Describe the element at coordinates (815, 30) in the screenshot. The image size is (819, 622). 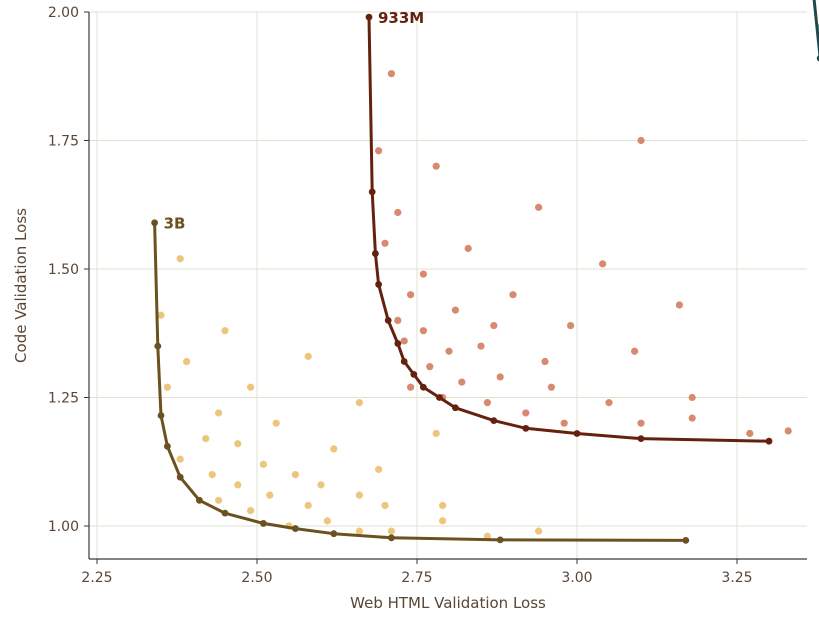
I see `frontier-line` at that location.